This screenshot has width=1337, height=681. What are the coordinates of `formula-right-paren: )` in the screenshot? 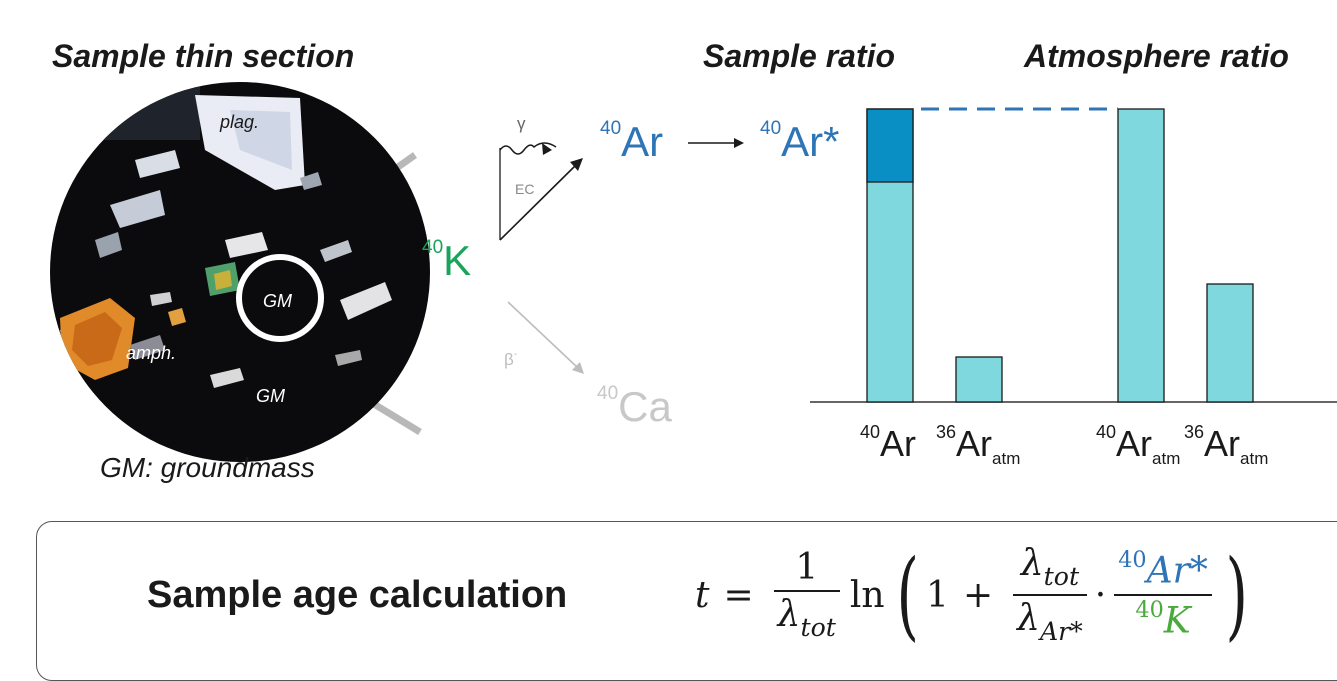 It's located at (1236, 595).